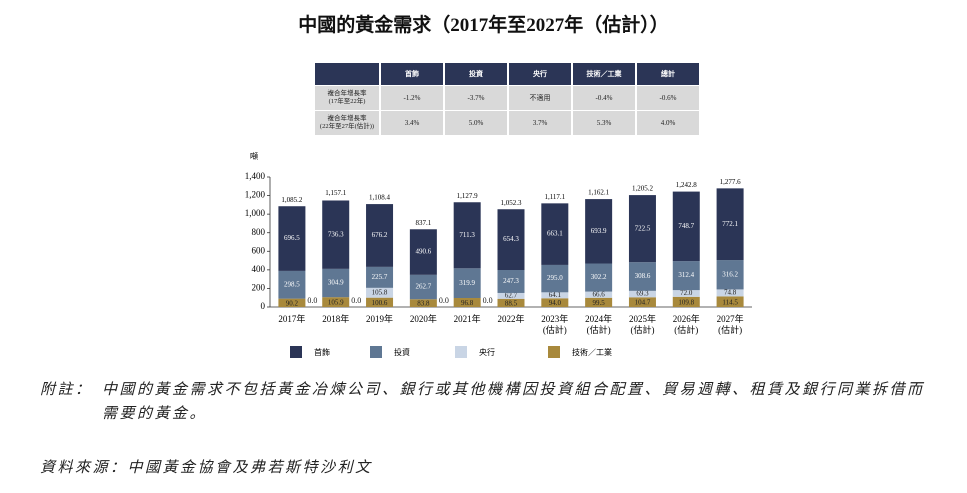 This screenshot has width=967, height=493. Describe the element at coordinates (468, 196) in the screenshot. I see `total-label: 1,127.9` at that location.